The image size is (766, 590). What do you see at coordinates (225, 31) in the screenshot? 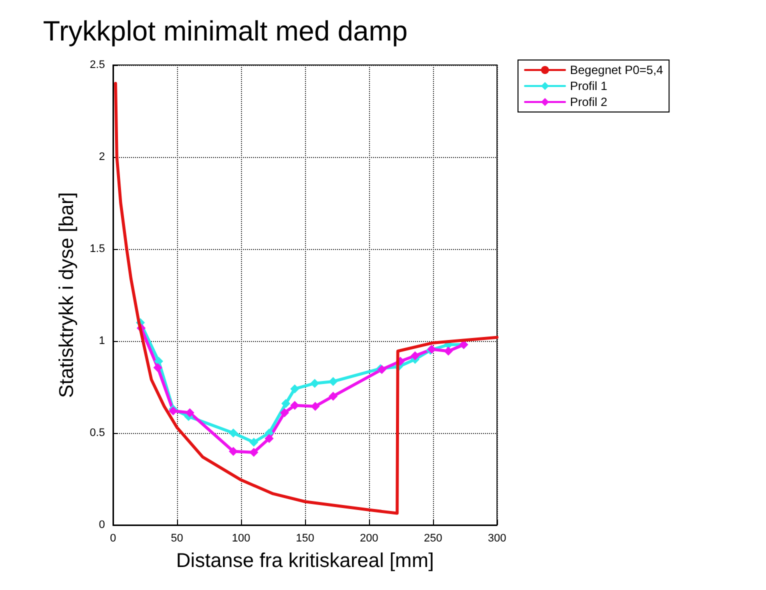
I see `chart-title: Trykkplot minimalt med damp` at bounding box center [225, 31].